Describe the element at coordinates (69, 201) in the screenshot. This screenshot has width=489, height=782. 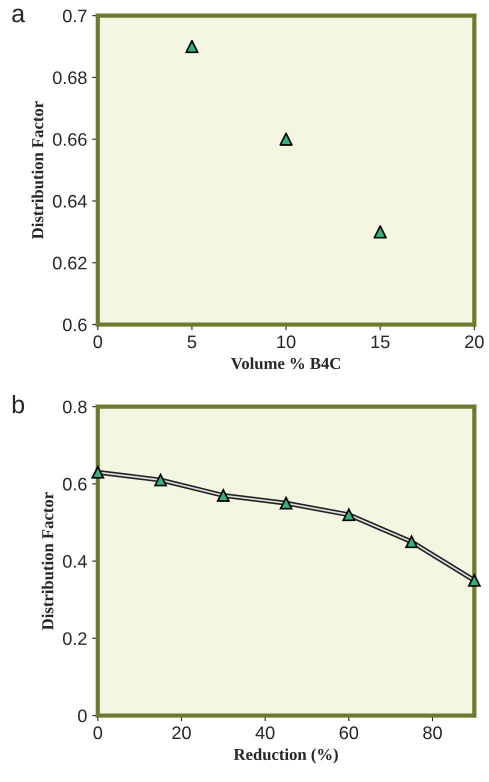
I see `y-tick-label: 0.64` at that location.